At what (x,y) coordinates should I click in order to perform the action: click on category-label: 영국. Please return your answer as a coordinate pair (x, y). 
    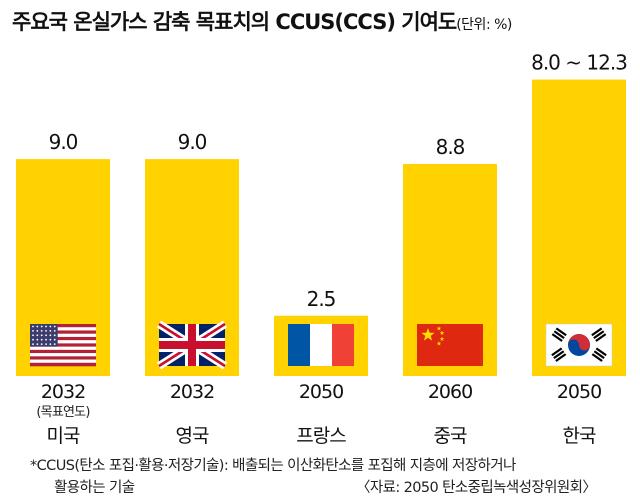
    Looking at the image, I should click on (192, 436).